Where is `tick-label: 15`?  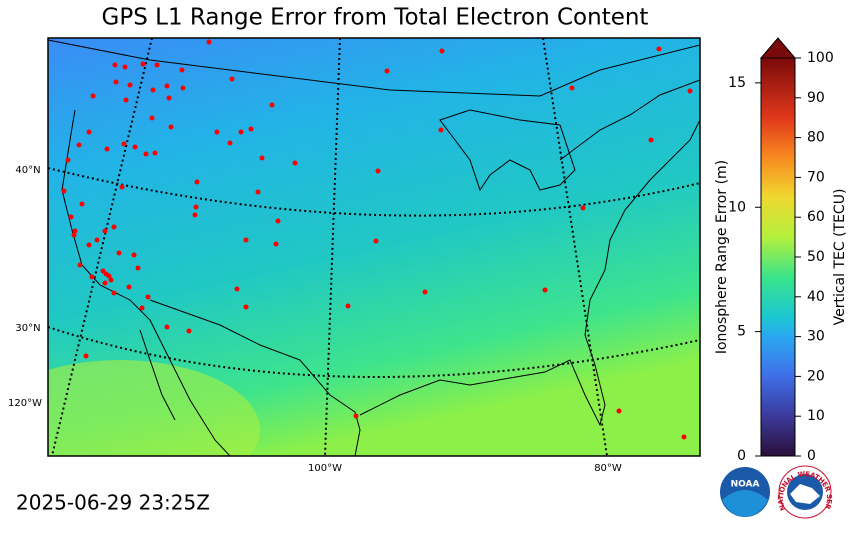 tick-label: 15 is located at coordinates (737, 83).